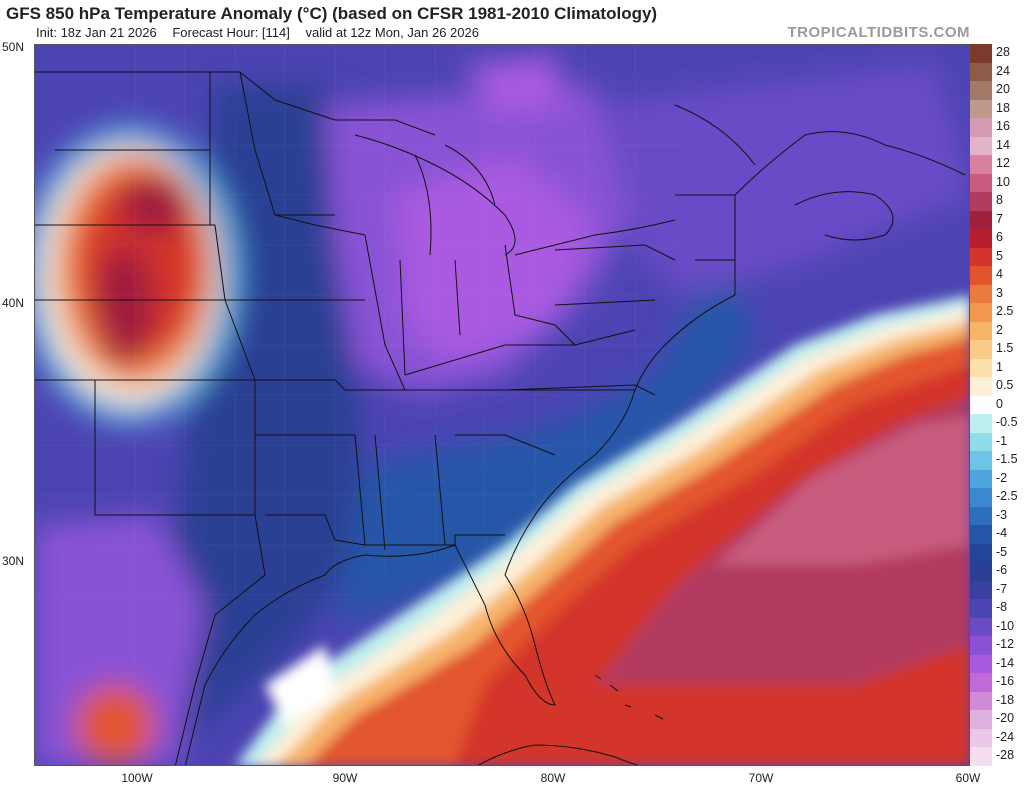 The image size is (1024, 786). I want to click on colorbar-entry: 0, so click(997, 405).